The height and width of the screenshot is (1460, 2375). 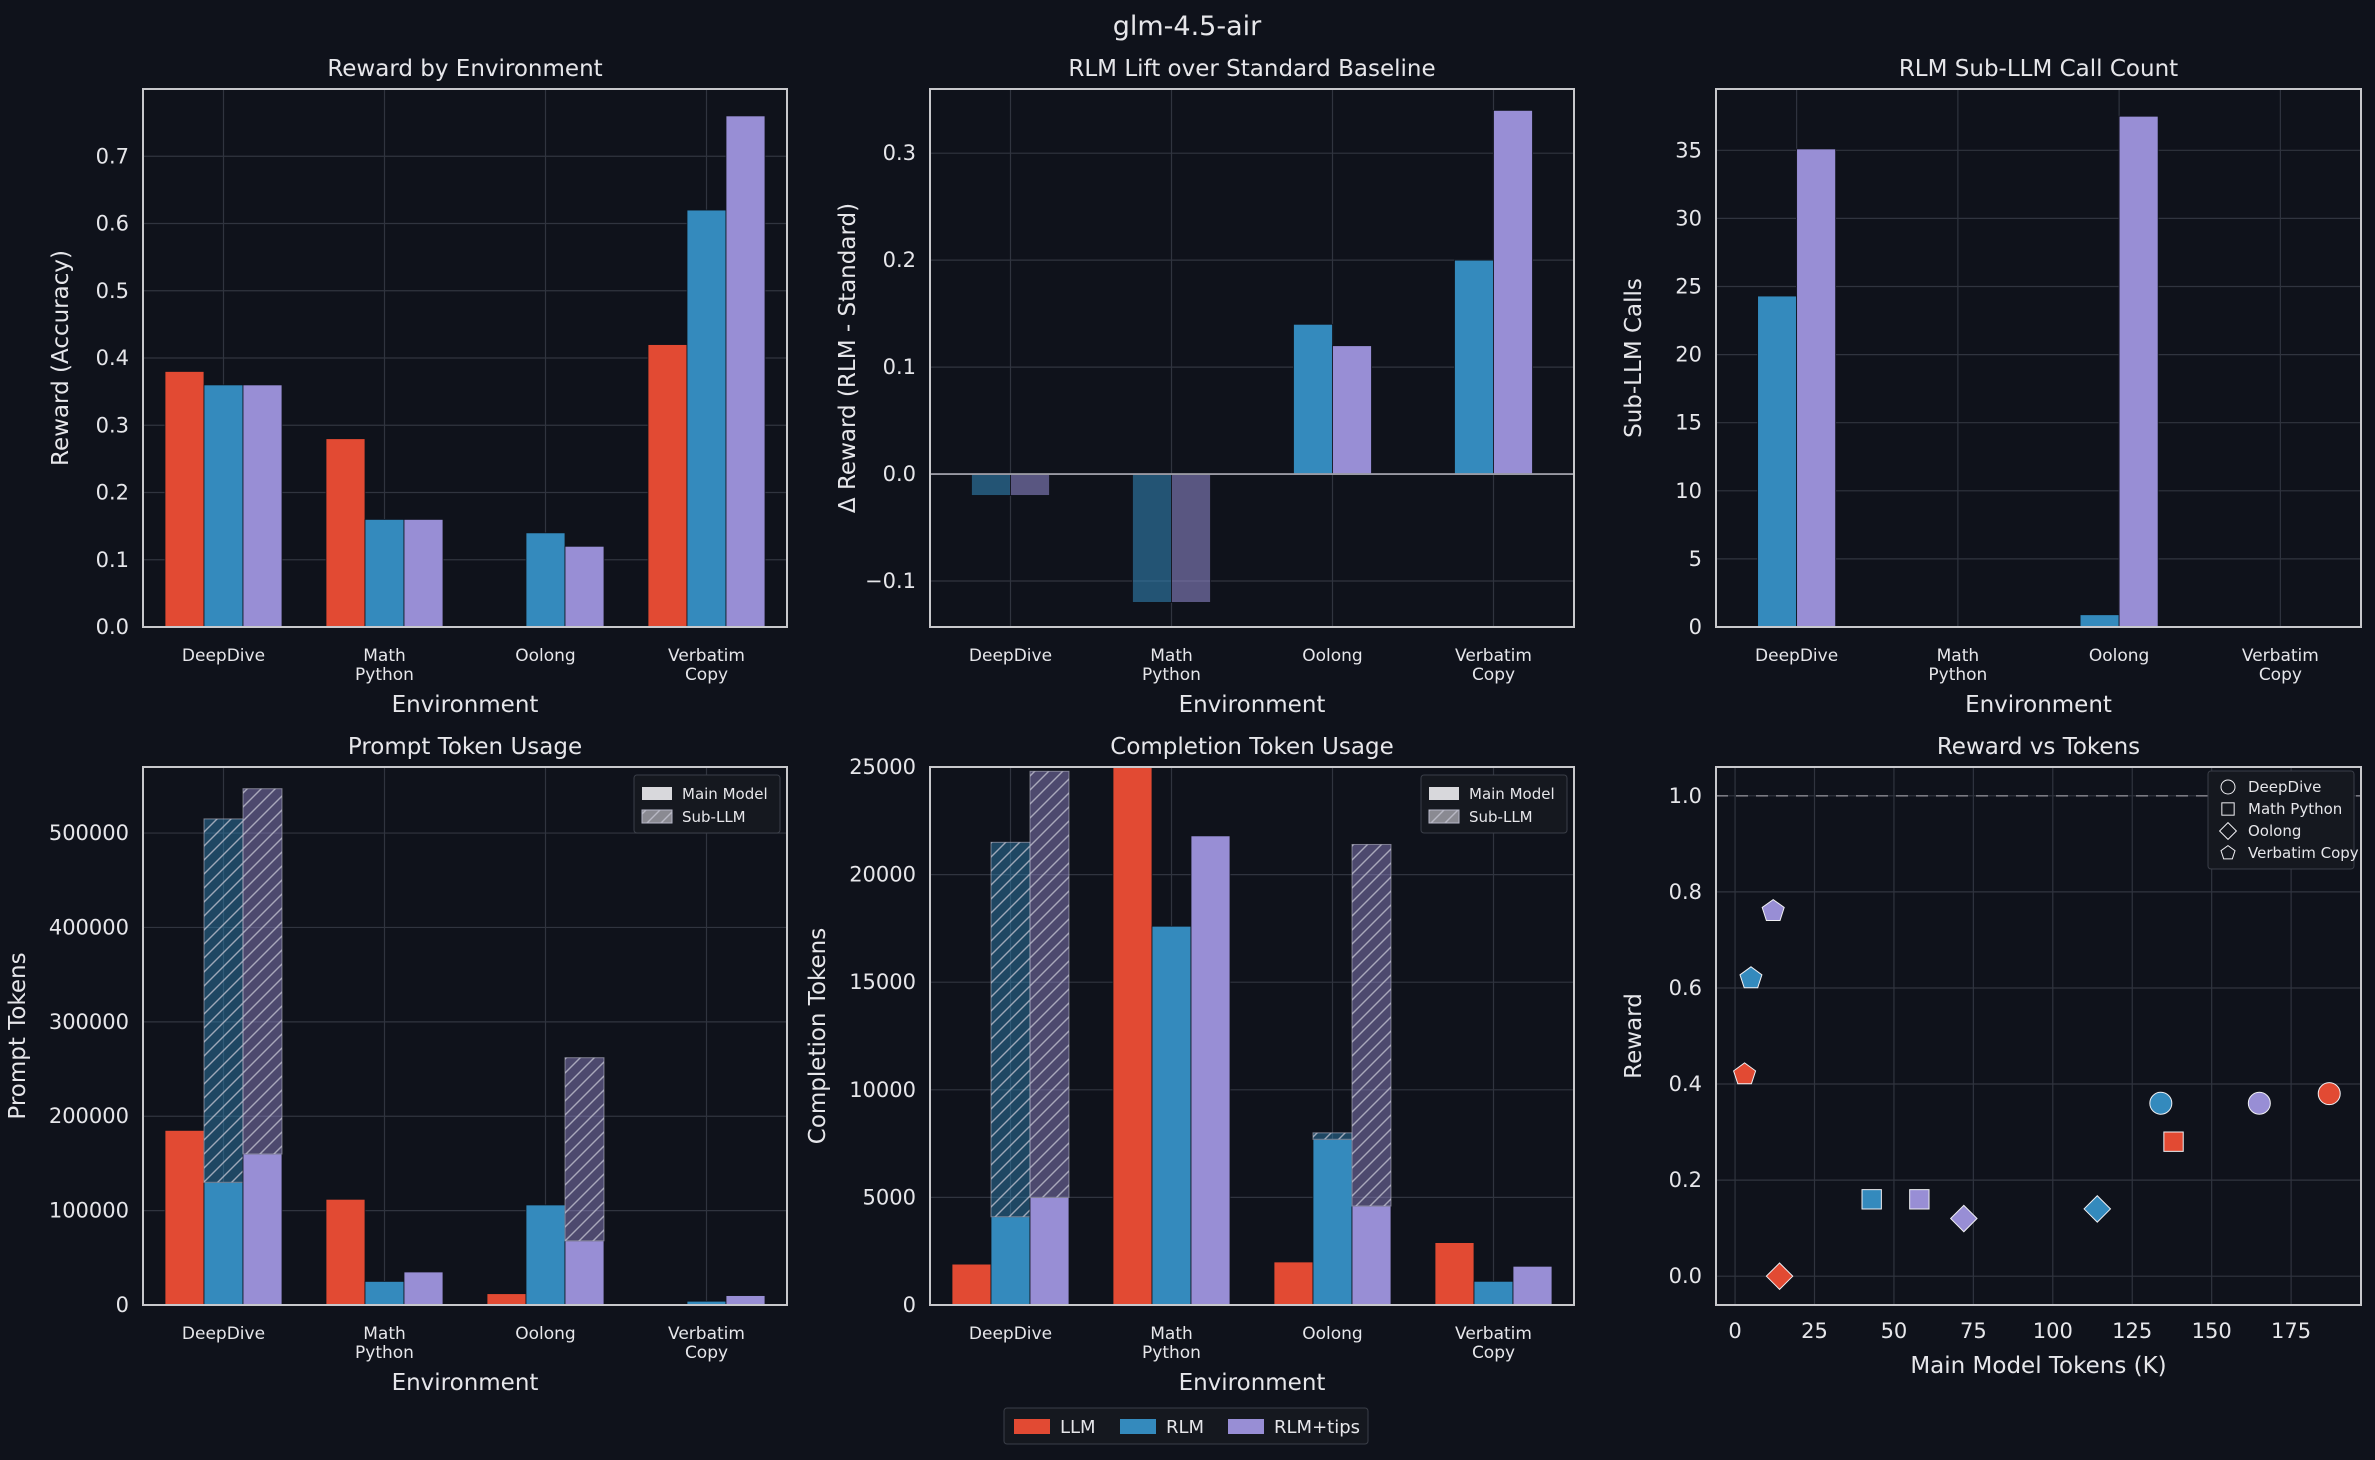 What do you see at coordinates (2038, 1366) in the screenshot?
I see `x-axis-label: Main Model Tokens (K)` at bounding box center [2038, 1366].